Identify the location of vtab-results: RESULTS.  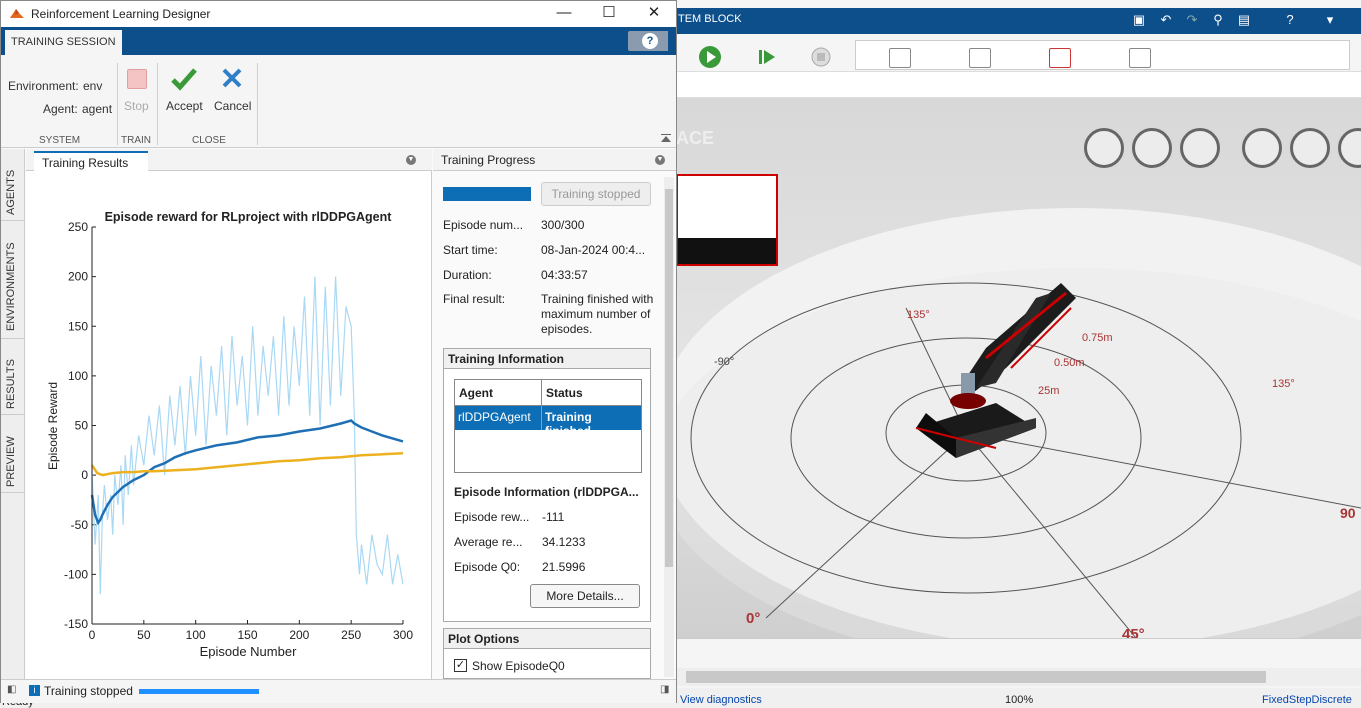
(13, 377).